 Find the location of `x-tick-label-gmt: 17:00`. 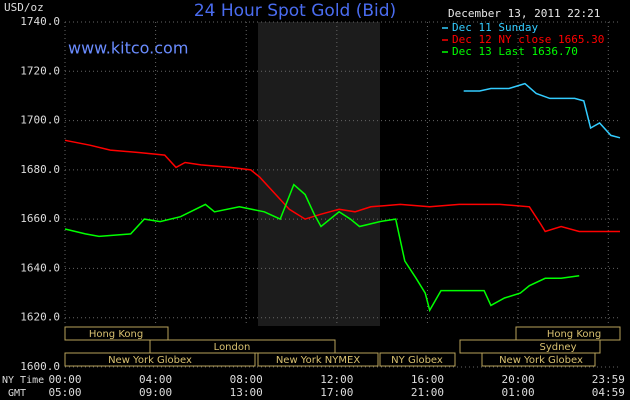

x-tick-label-gmt: 17:00 is located at coordinates (336, 392).